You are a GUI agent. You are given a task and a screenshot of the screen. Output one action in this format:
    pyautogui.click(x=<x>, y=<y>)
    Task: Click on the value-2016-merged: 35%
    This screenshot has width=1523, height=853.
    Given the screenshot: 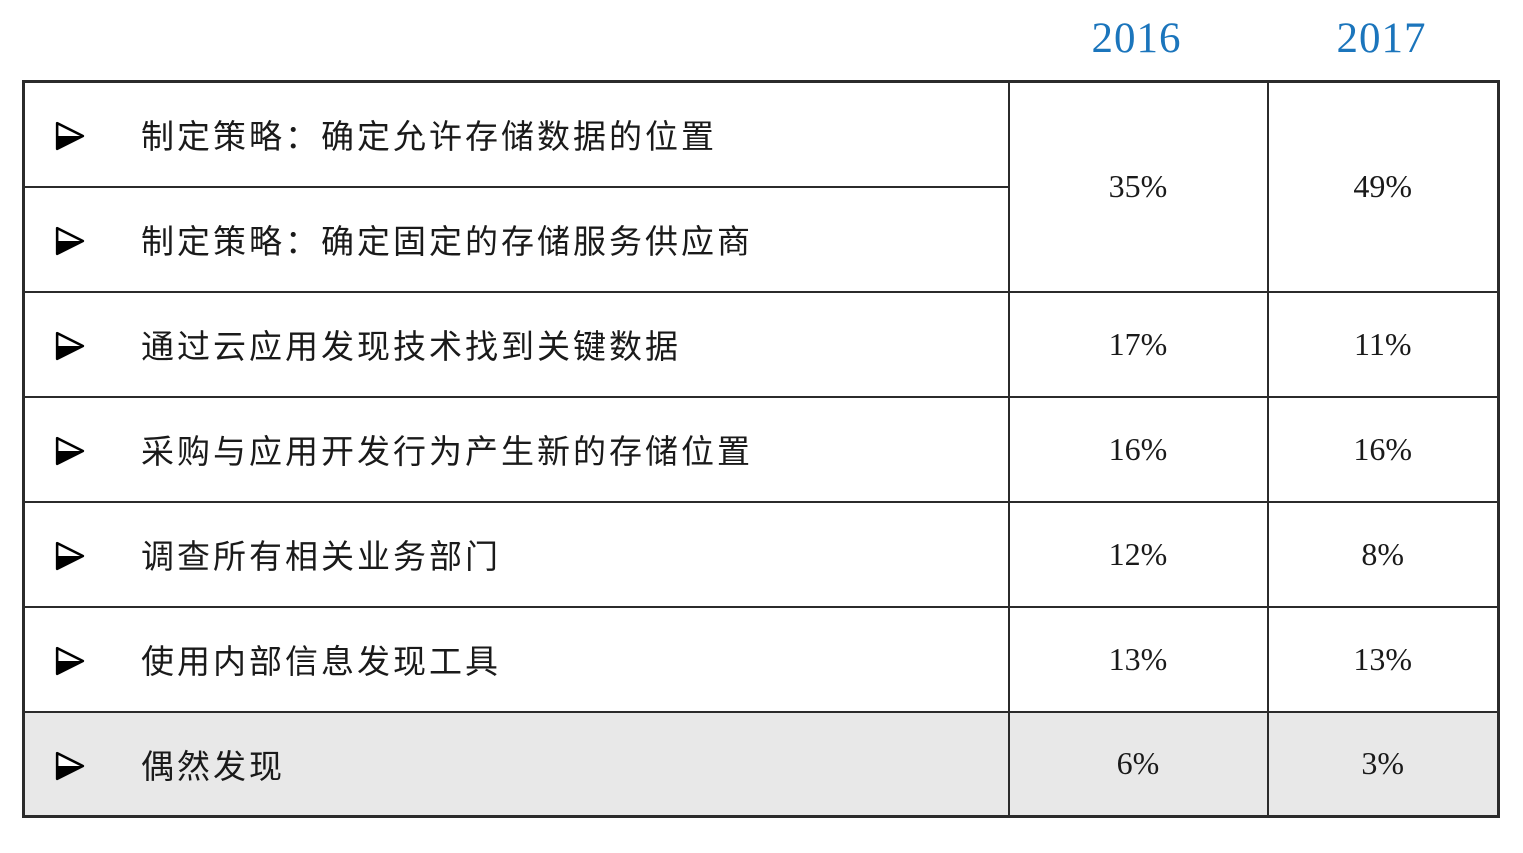 What is the action you would take?
    pyautogui.click(x=1138, y=186)
    